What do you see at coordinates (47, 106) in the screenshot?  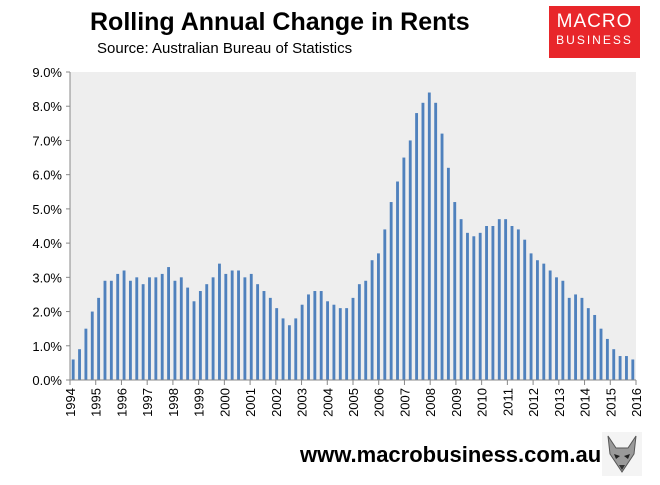 I see `y-tick-label: 8.0%` at bounding box center [47, 106].